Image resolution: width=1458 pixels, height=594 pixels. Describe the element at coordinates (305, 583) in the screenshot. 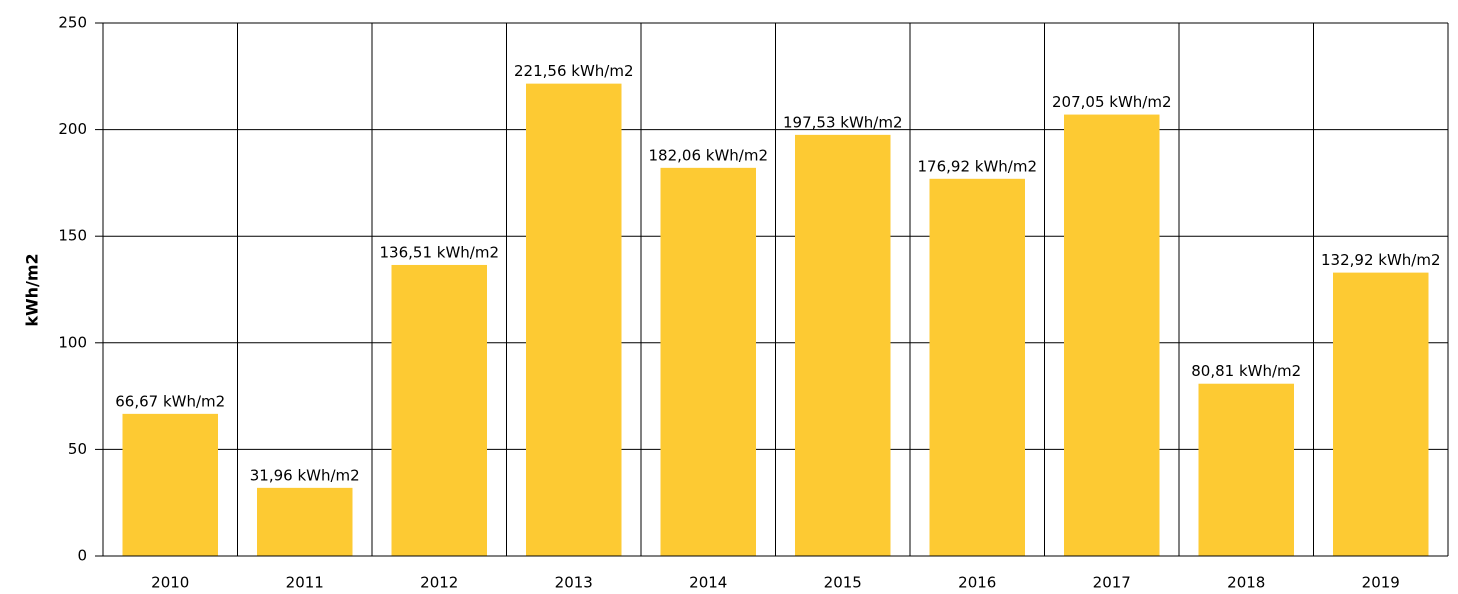

I see `x-tick-label: 2011` at that location.